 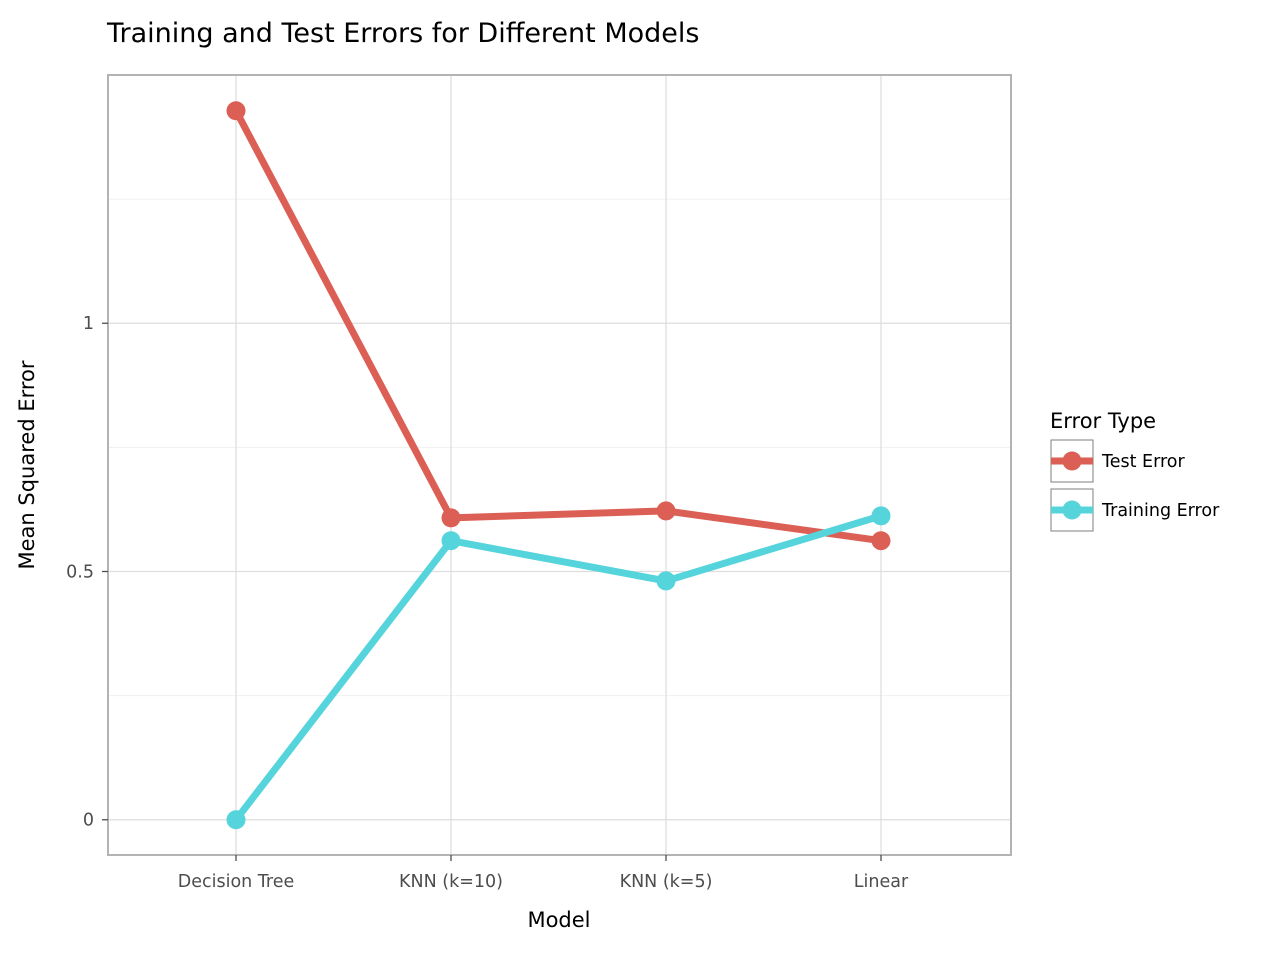 I want to click on x-axis-title: Model, so click(x=558, y=920).